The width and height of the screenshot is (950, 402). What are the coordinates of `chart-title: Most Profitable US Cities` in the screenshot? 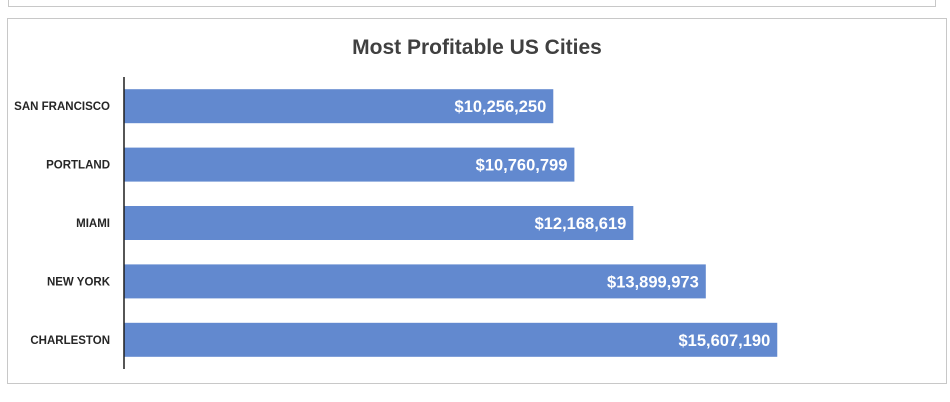 It's located at (477, 47).